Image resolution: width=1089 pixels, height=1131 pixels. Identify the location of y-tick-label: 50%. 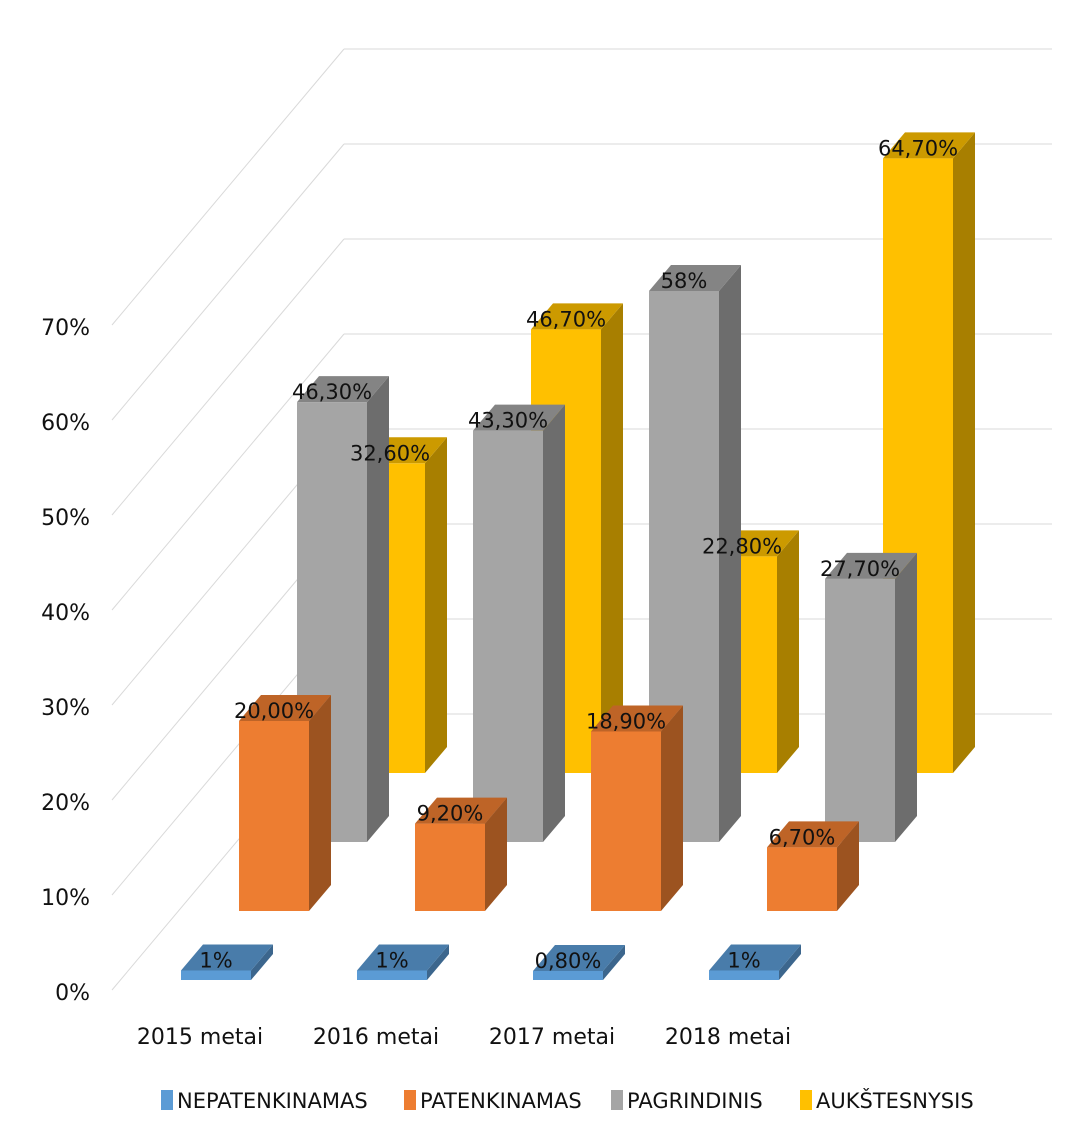
(65, 518).